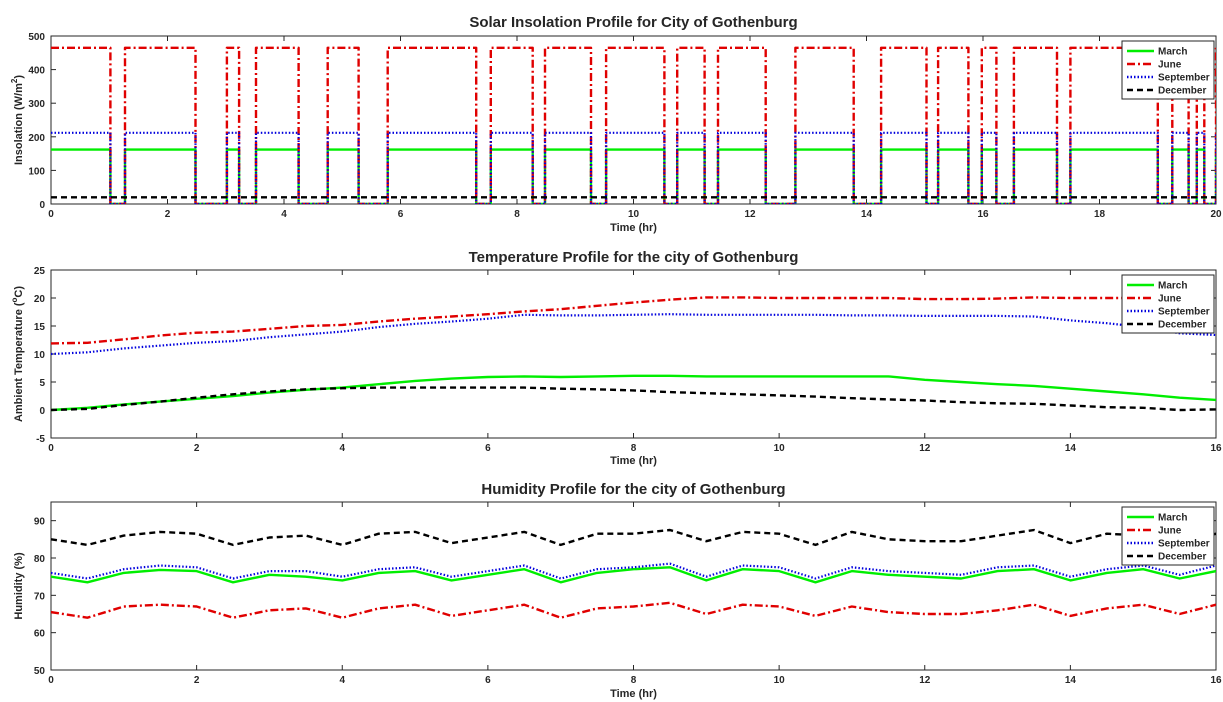 The image size is (1223, 702). Describe the element at coordinates (40, 596) in the screenshot. I see `y-tick-label: 70` at that location.